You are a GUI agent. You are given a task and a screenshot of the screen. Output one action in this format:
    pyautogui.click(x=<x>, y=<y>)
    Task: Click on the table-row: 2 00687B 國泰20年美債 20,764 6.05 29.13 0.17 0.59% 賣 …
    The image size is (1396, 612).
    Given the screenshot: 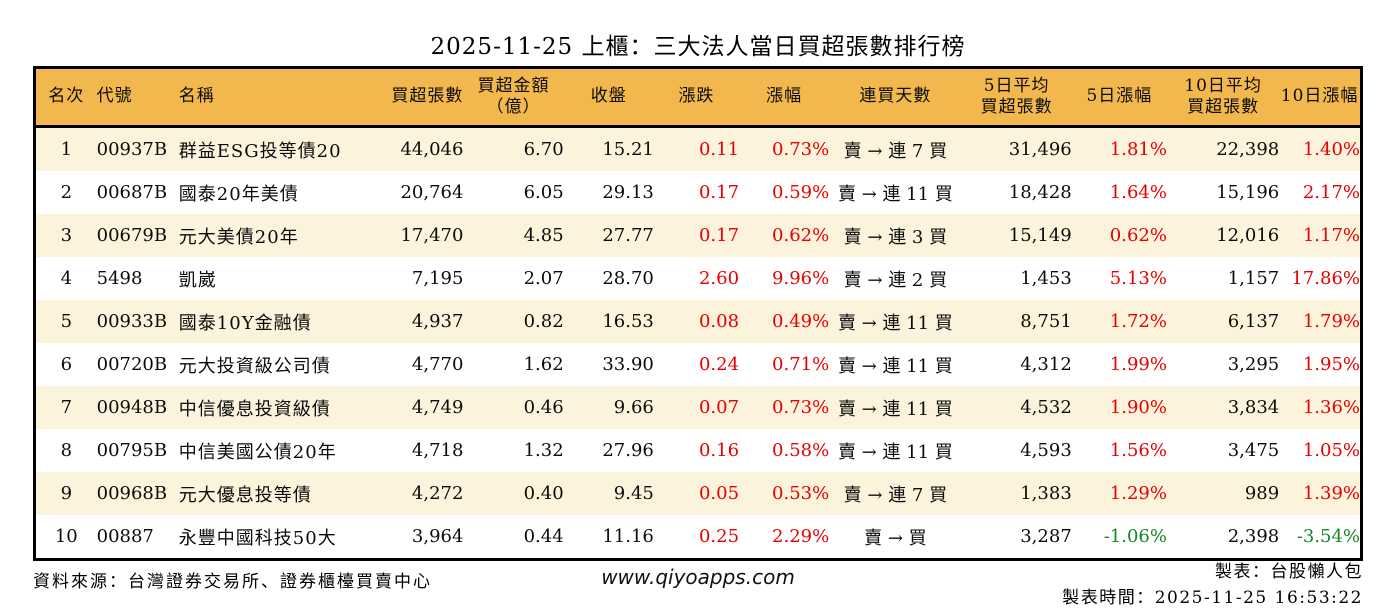 What is the action you would take?
    pyautogui.click(x=698, y=192)
    